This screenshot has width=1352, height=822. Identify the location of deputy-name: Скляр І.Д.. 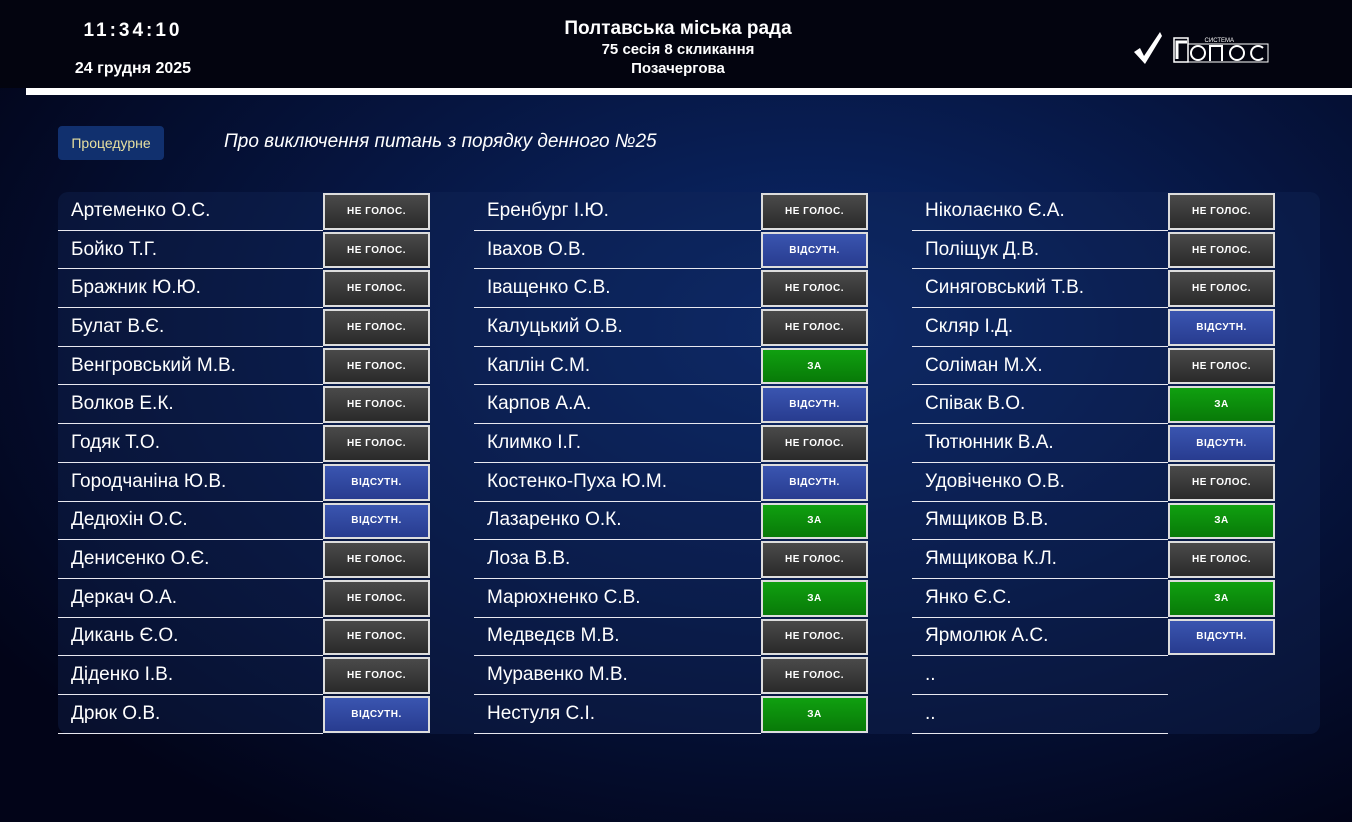
(1040, 327).